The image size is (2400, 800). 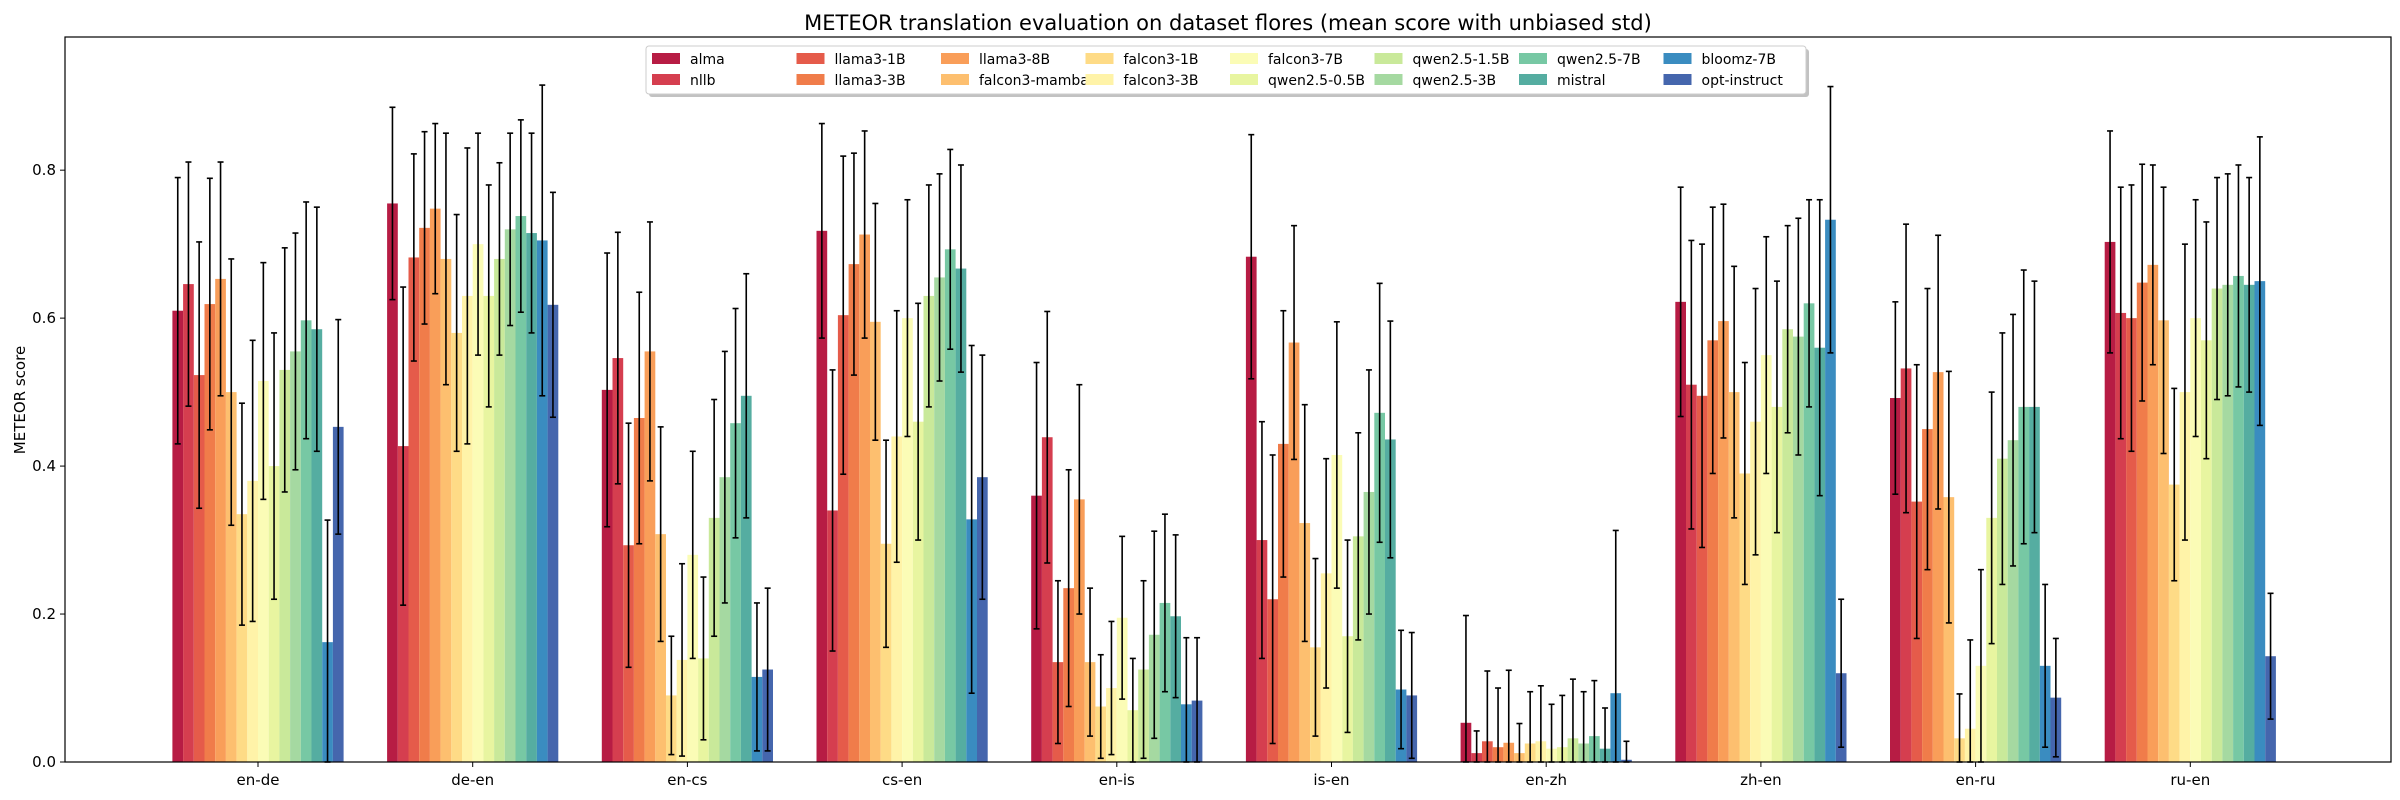 What do you see at coordinates (724, 477) in the screenshot?
I see `error-bar-qwen2.5-3B-en-cs` at bounding box center [724, 477].